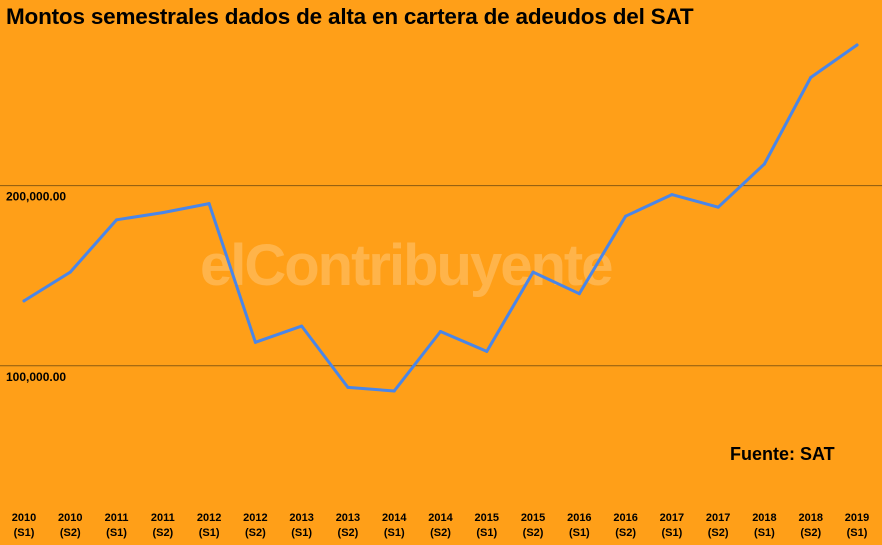 The image size is (882, 545). Describe the element at coordinates (36, 197) in the screenshot. I see `y-tick-label: 200,000.00` at that location.